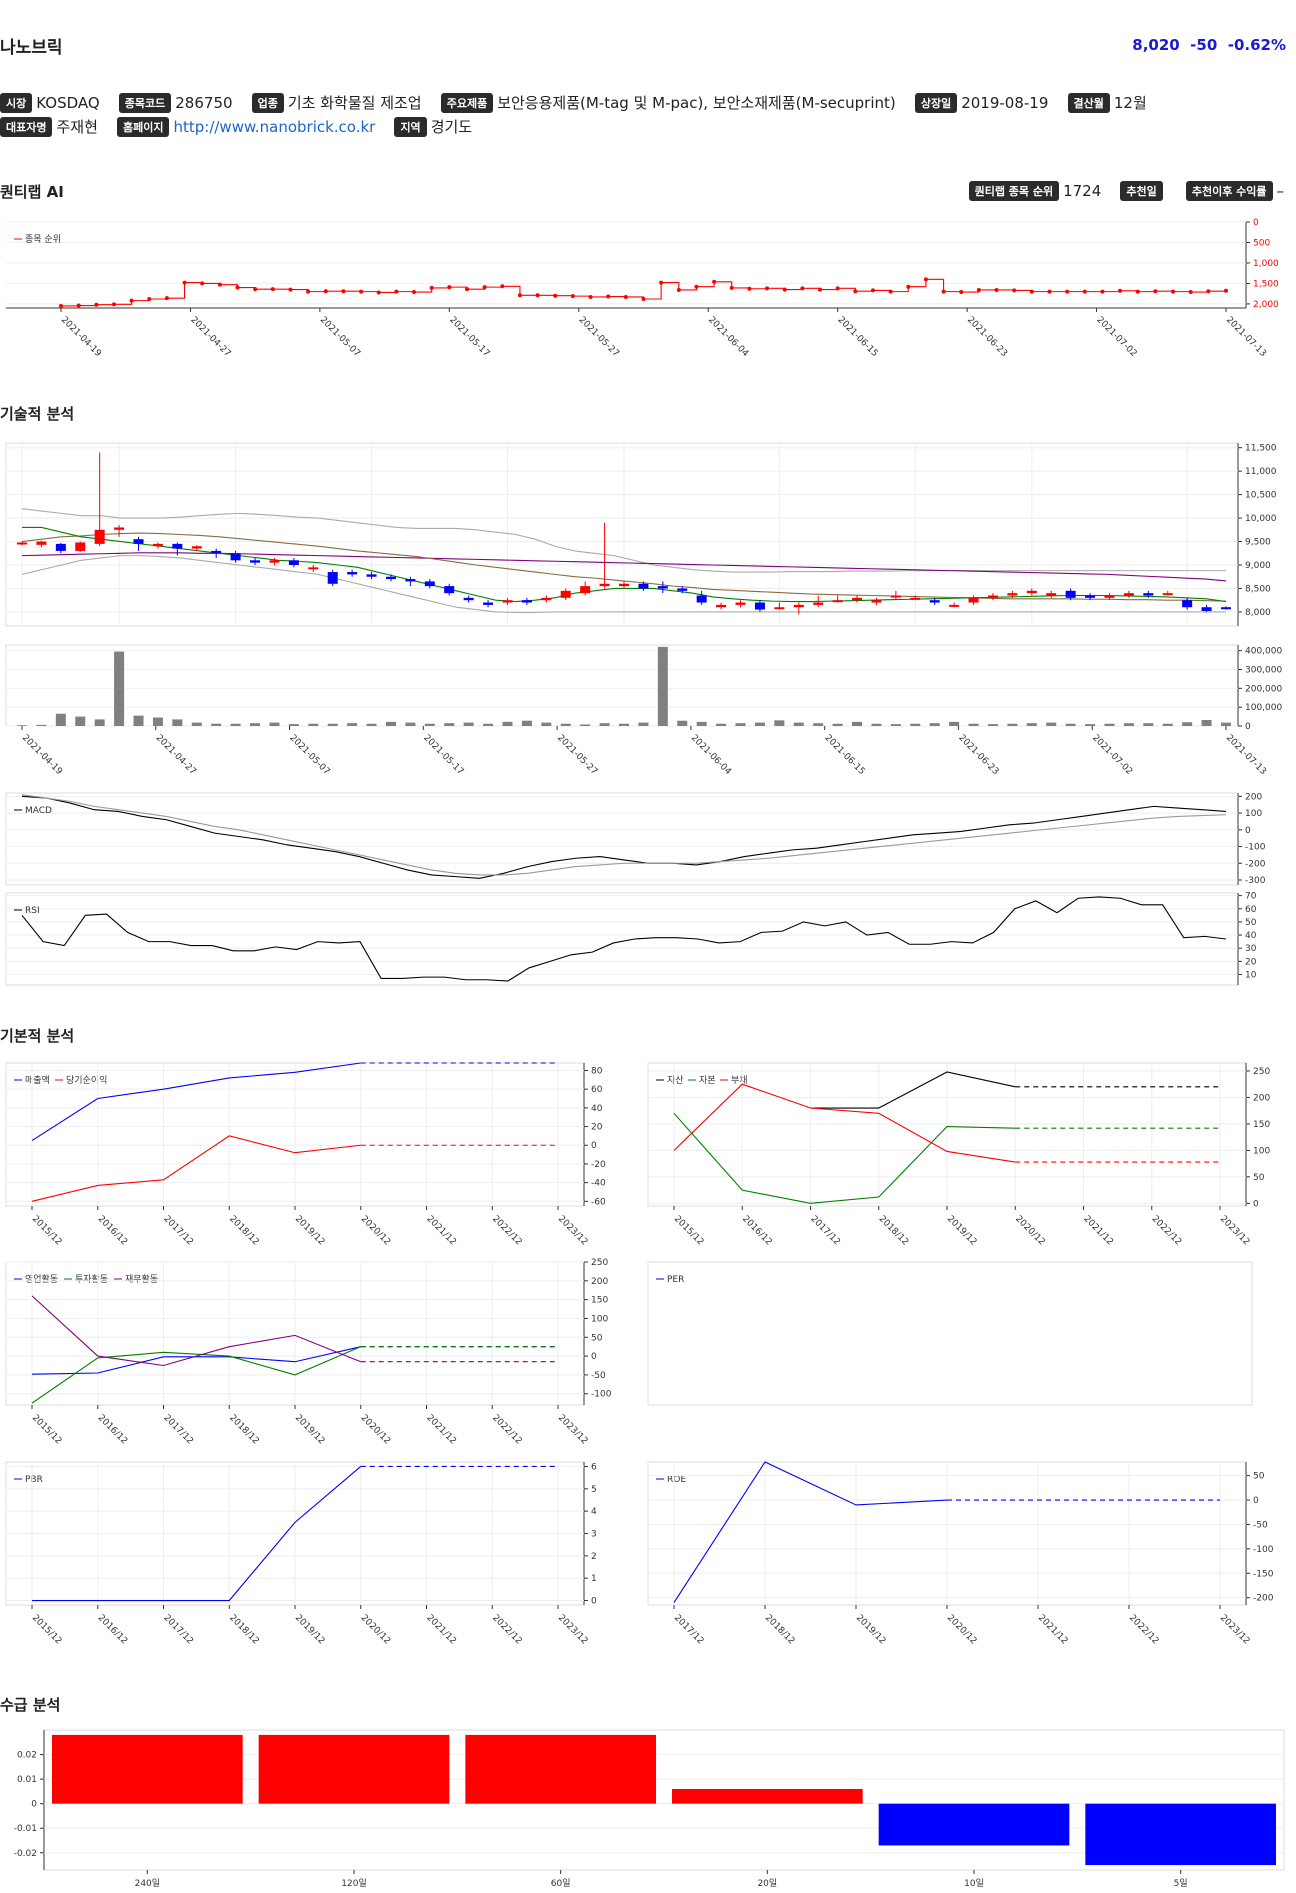 The image size is (1296, 1893). I want to click on ceo-value: 주재현, so click(77, 127).